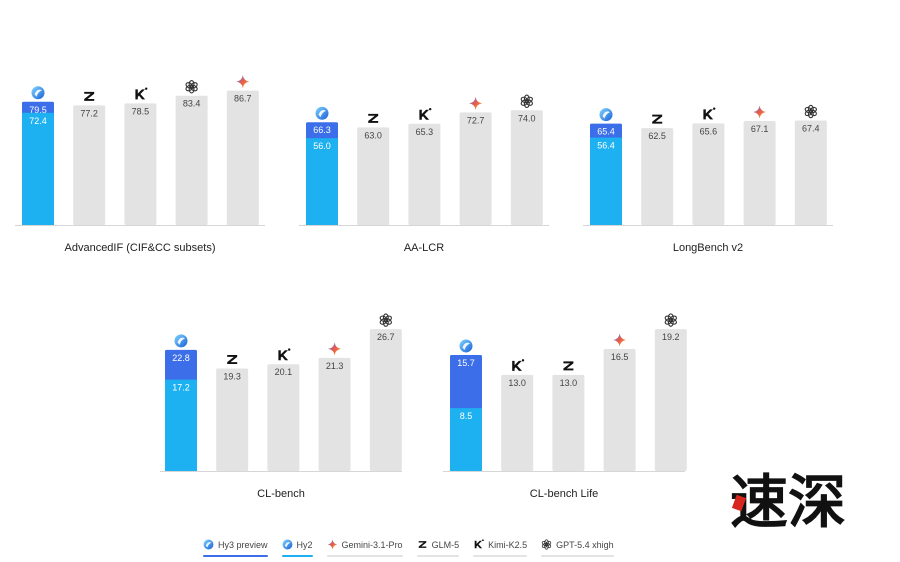 This screenshot has height=562, width=900. I want to click on bar-value-label: 83.4, so click(192, 104).